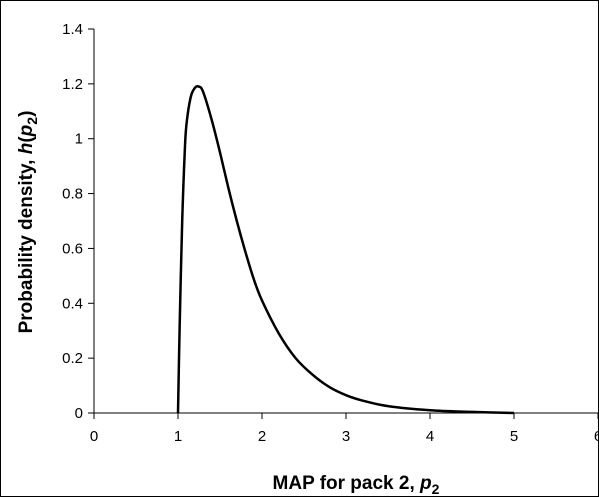 The image size is (599, 497). What do you see at coordinates (262, 436) in the screenshot?
I see `x-tick-label: 2` at bounding box center [262, 436].